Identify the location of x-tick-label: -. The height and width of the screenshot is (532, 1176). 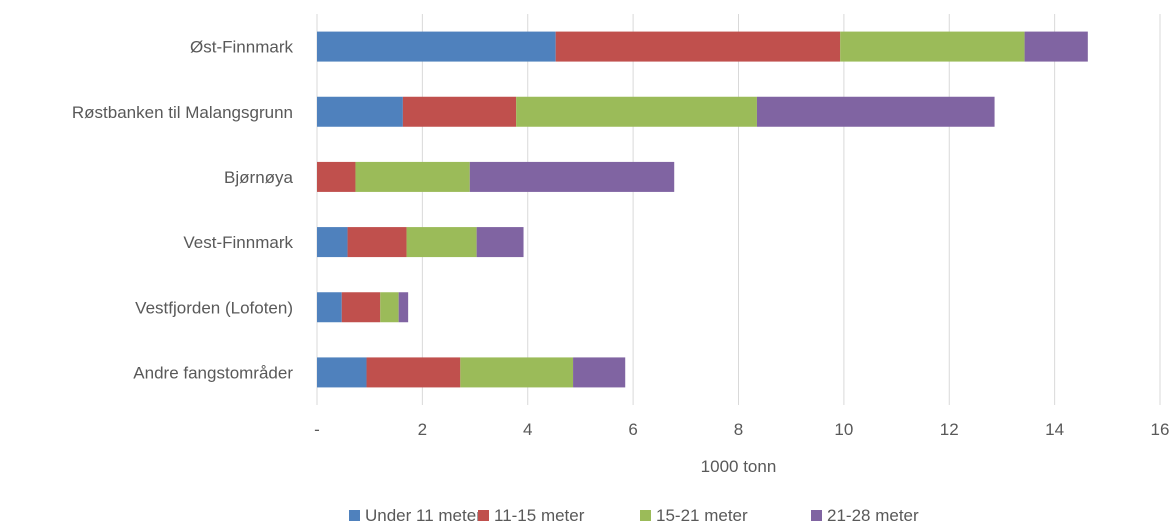
(317, 429).